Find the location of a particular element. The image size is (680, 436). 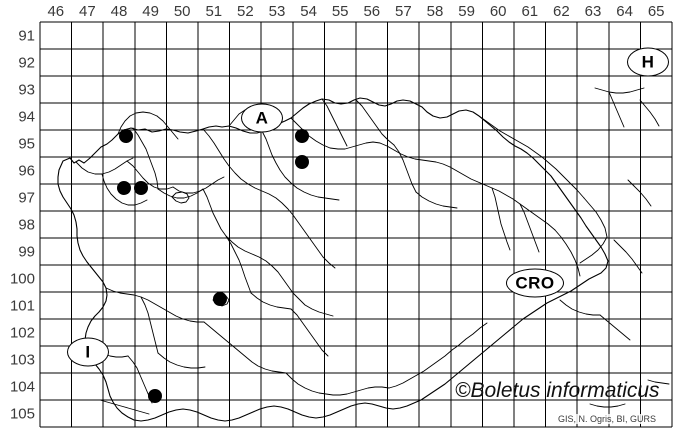

copyright-watermark: ©Boletus informaticus is located at coordinates (557, 390).